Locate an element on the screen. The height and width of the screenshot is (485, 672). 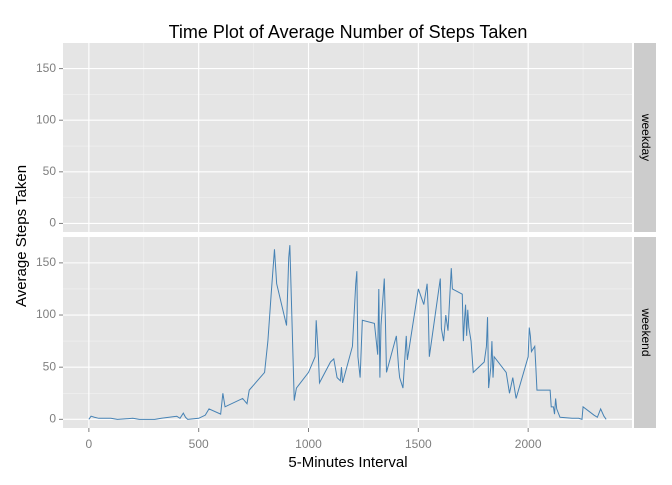
strip-label: weekday is located at coordinates (646, 137).